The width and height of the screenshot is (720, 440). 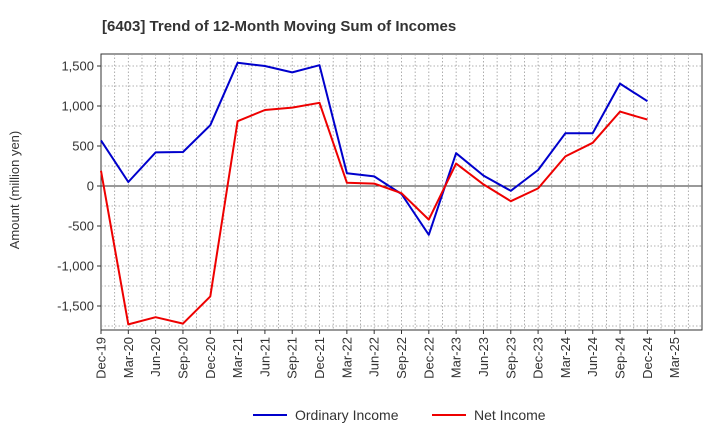 I want to click on x-tick-label: Jun-22, so click(x=374, y=357).